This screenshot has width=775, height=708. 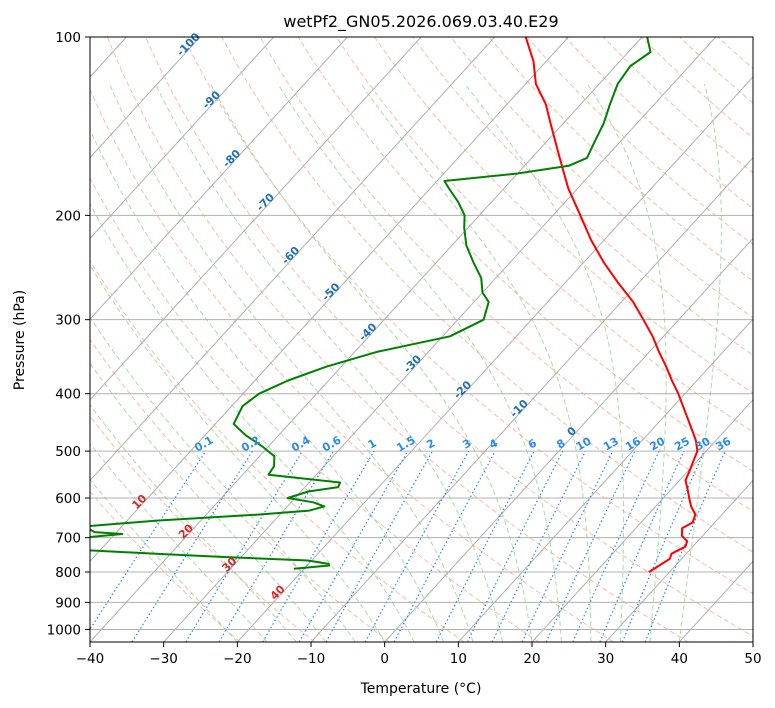 What do you see at coordinates (64, 630) in the screenshot?
I see `y-tick-label: 1000` at bounding box center [64, 630].